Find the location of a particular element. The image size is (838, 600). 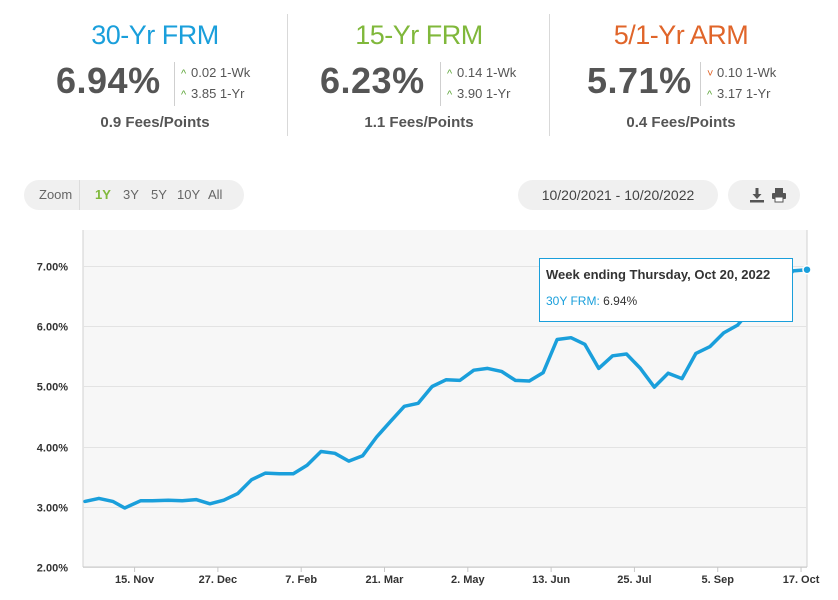

rate-changes: ^ 0.02 1-Wk ^ 3.85 1-Yr is located at coordinates (212, 84).